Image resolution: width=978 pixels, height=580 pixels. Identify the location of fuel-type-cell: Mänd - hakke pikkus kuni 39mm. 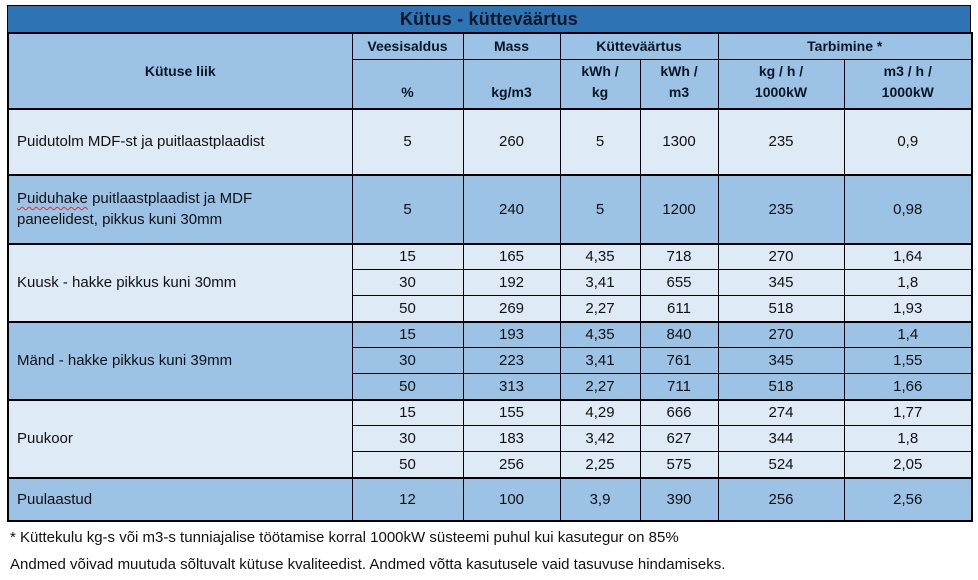
(180, 360).